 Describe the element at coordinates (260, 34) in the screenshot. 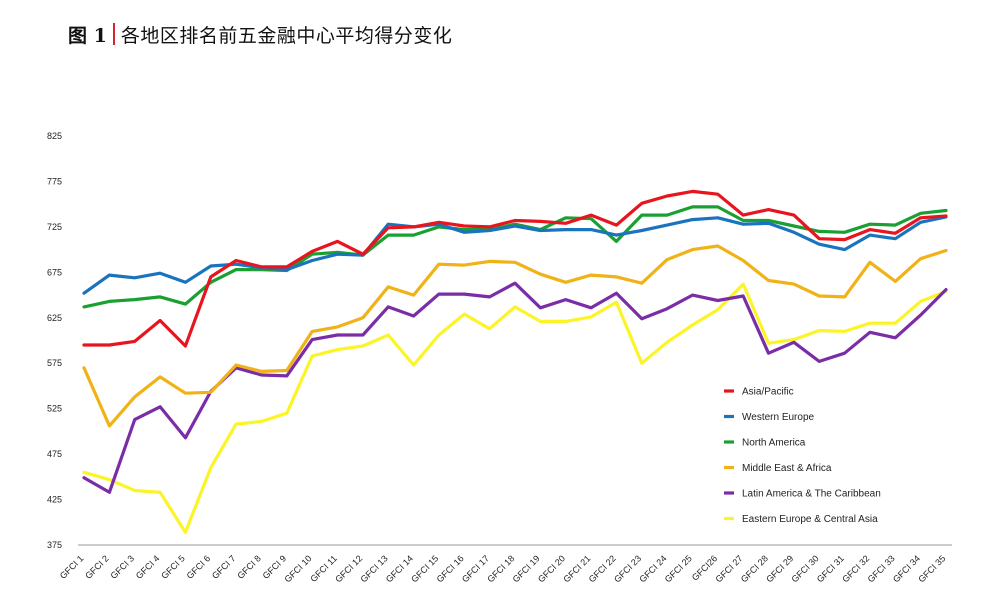

I see `figure-title: 图 1 各地区排名前五金融中心平均得分变化` at that location.